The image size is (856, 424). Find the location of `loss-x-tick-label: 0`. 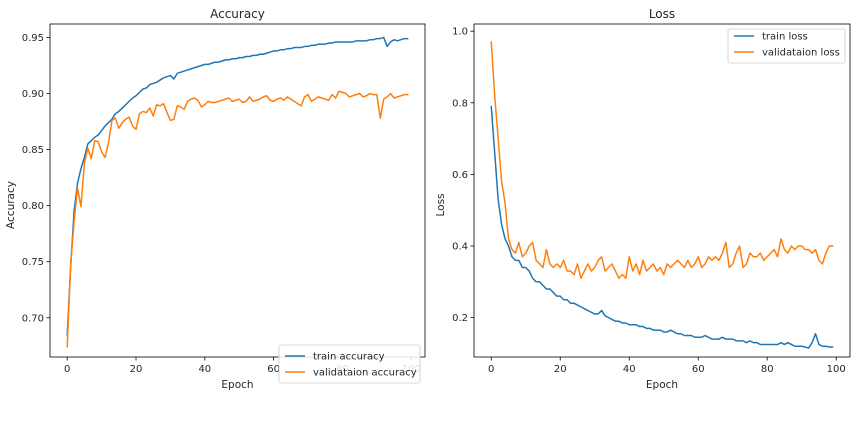

loss-x-tick-label: 0 is located at coordinates (491, 369).